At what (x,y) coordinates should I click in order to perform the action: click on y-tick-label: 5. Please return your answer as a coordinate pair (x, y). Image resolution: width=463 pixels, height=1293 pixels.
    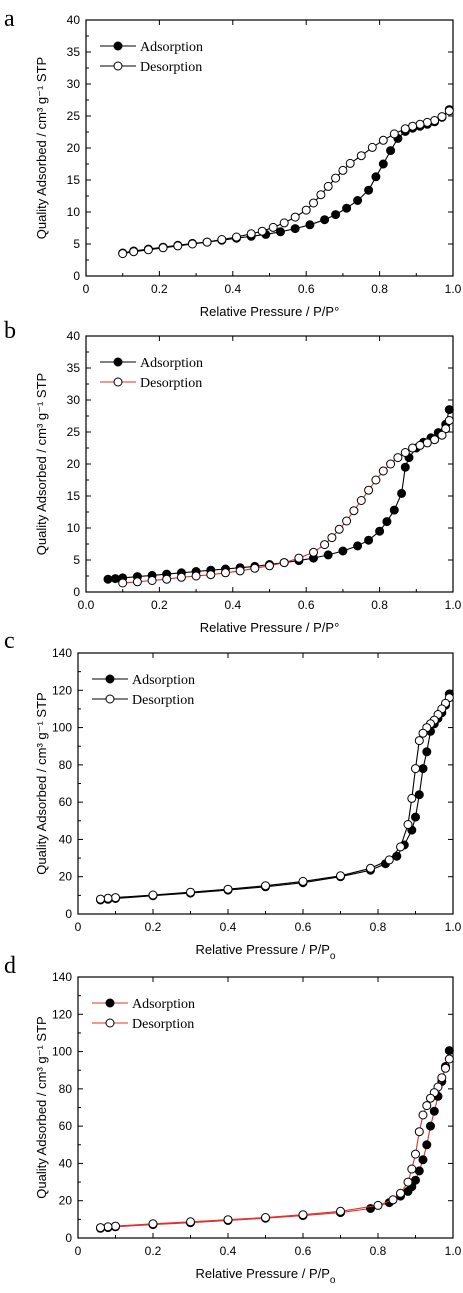
    Looking at the image, I should click on (76, 244).